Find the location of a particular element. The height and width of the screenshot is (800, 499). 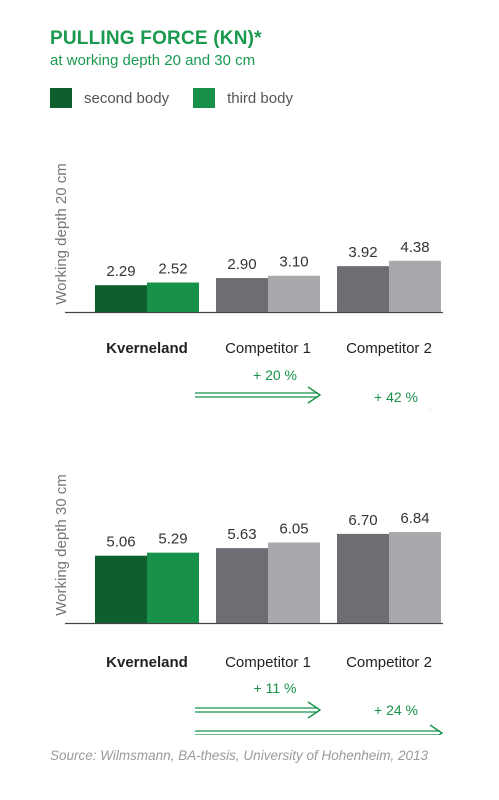

chart-subtitle: at working depth 20 and 30 cm is located at coordinates (153, 60).